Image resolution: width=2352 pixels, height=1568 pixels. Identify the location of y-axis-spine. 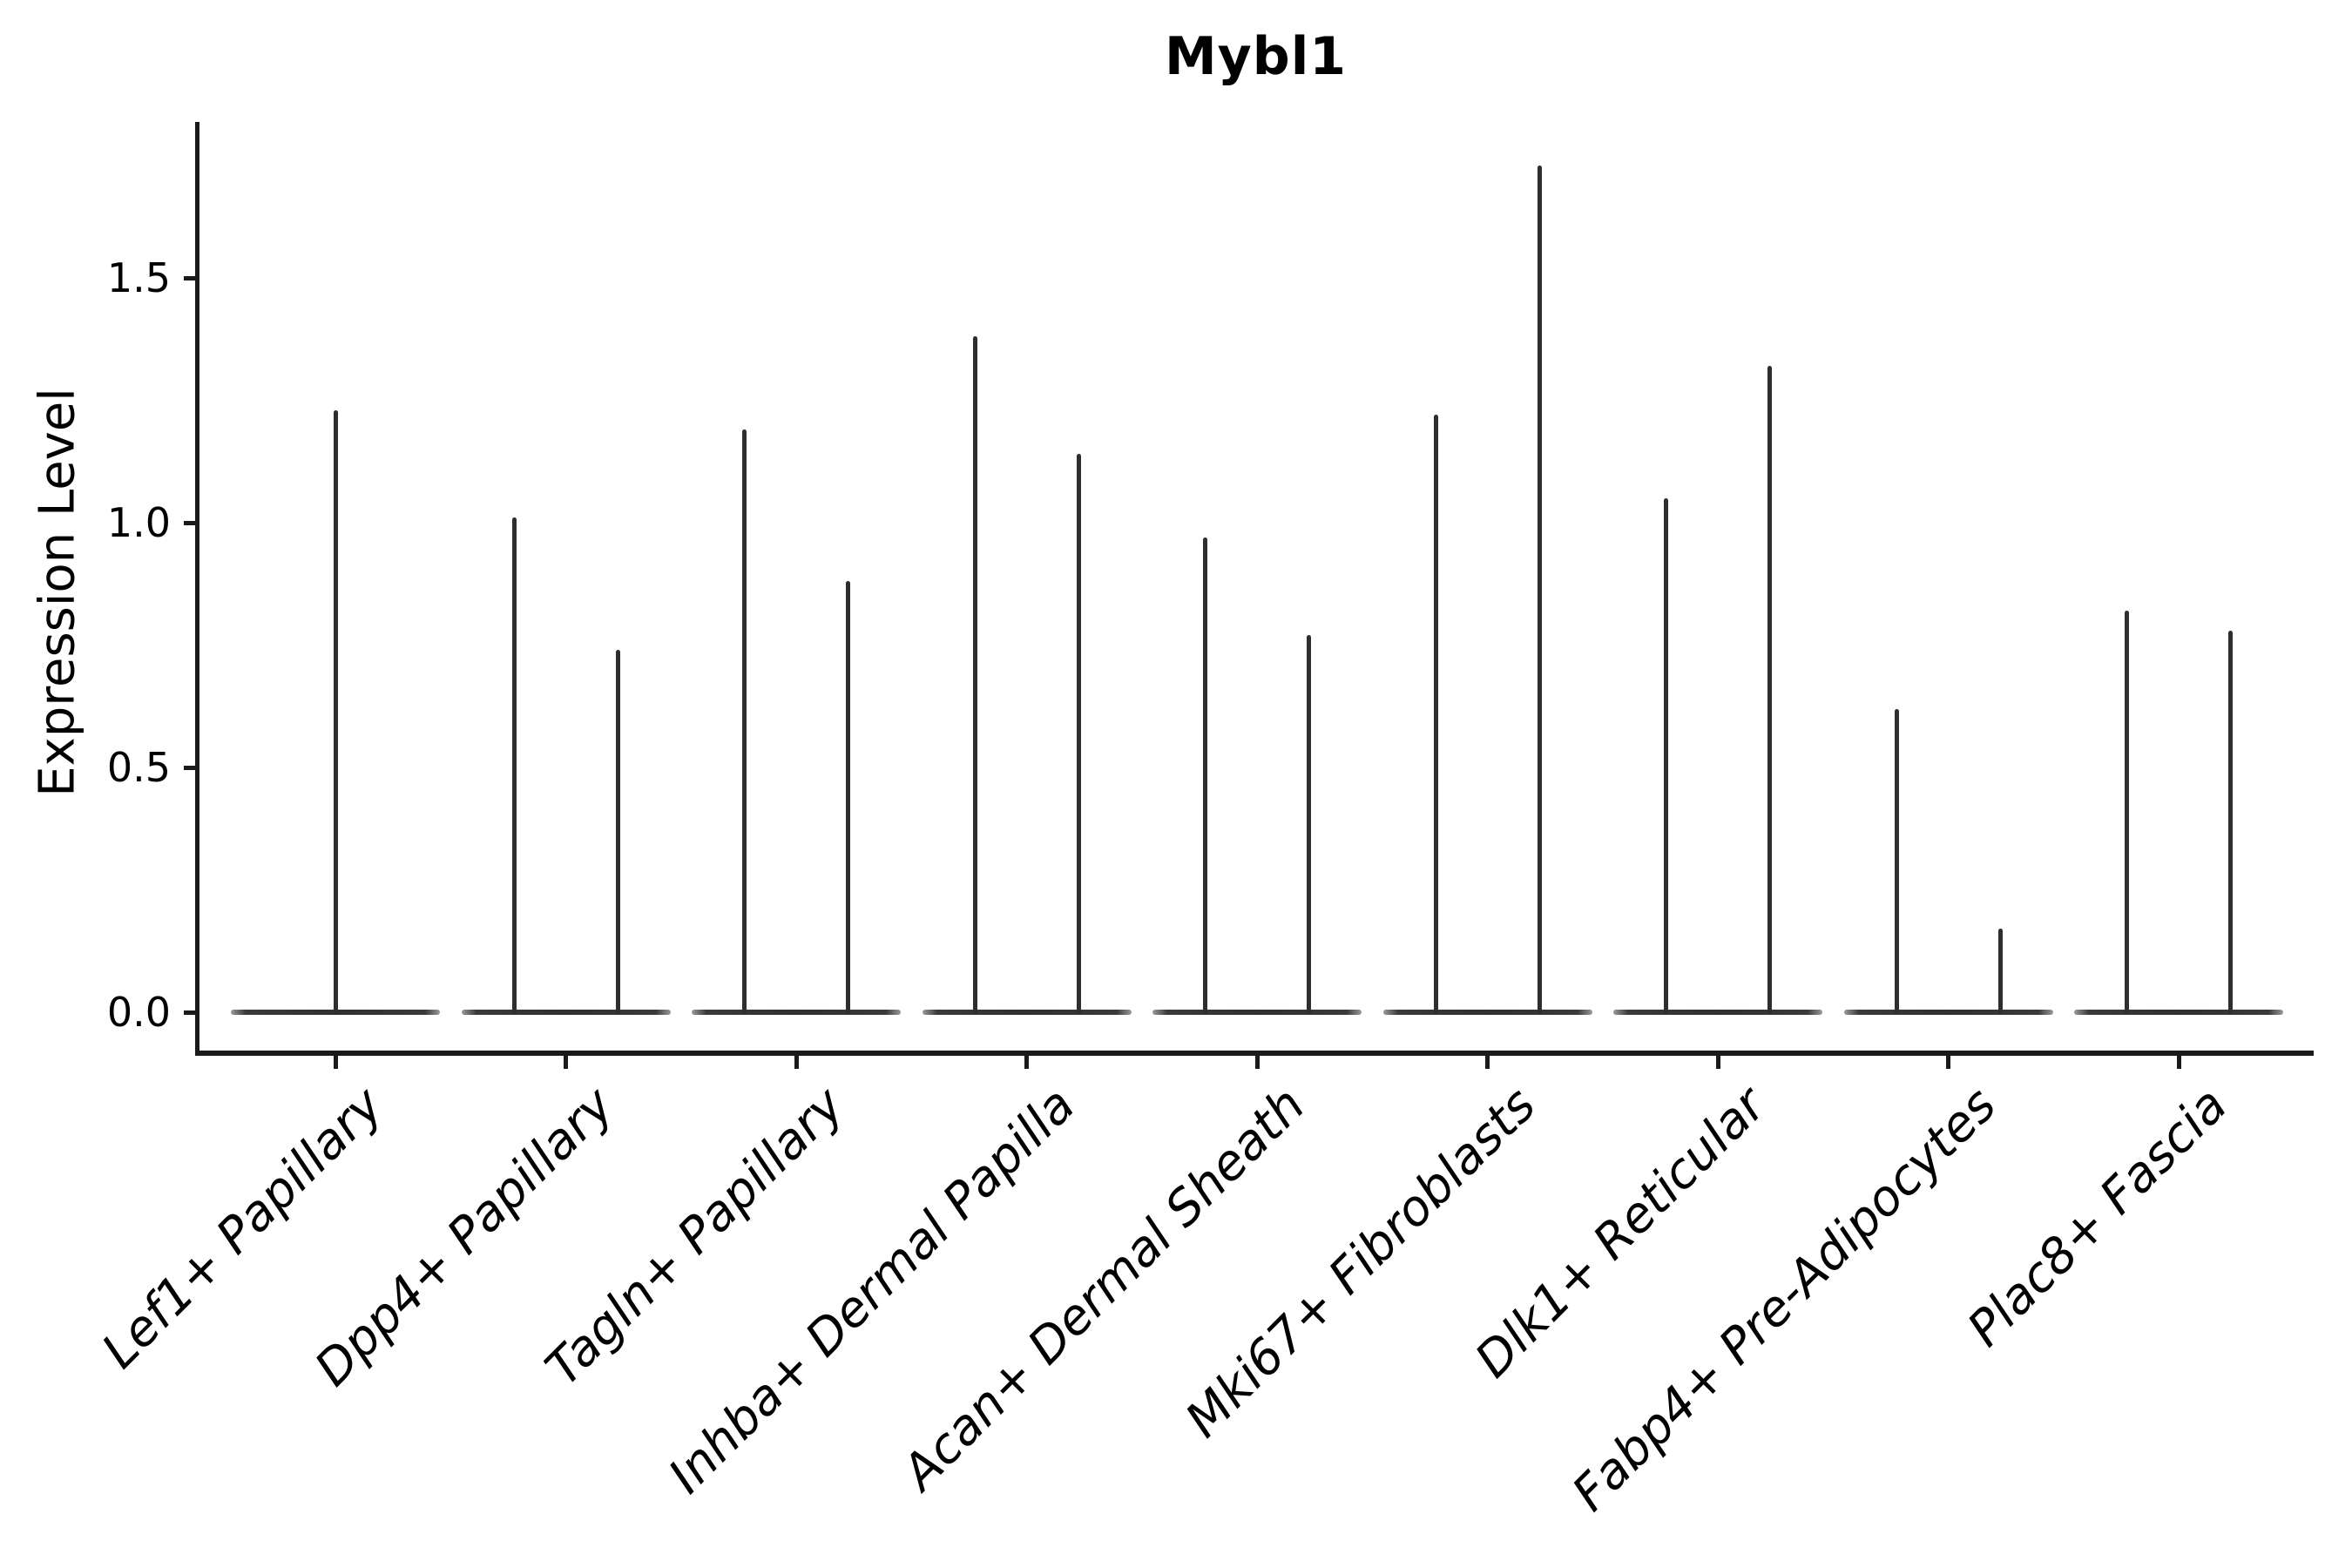
(197, 589).